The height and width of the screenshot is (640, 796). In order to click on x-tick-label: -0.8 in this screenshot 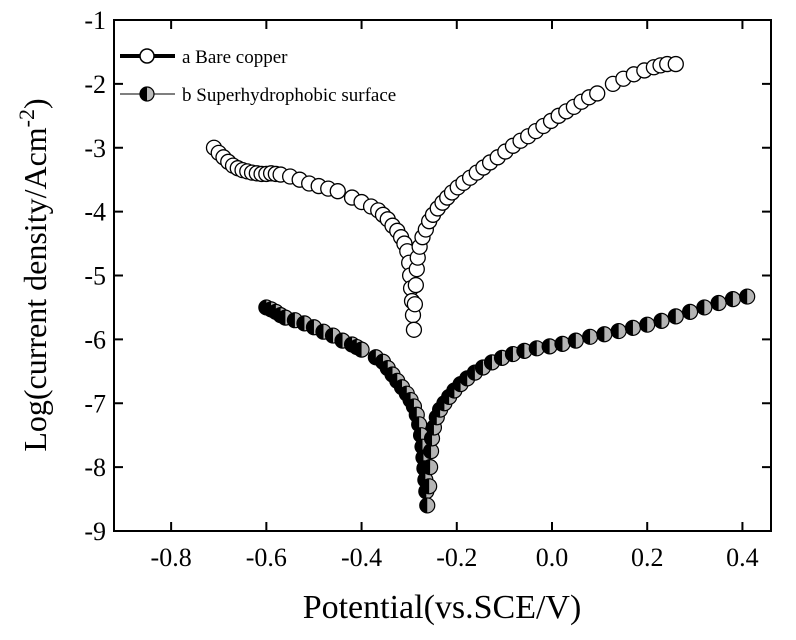, I will do `click(171, 557)`.